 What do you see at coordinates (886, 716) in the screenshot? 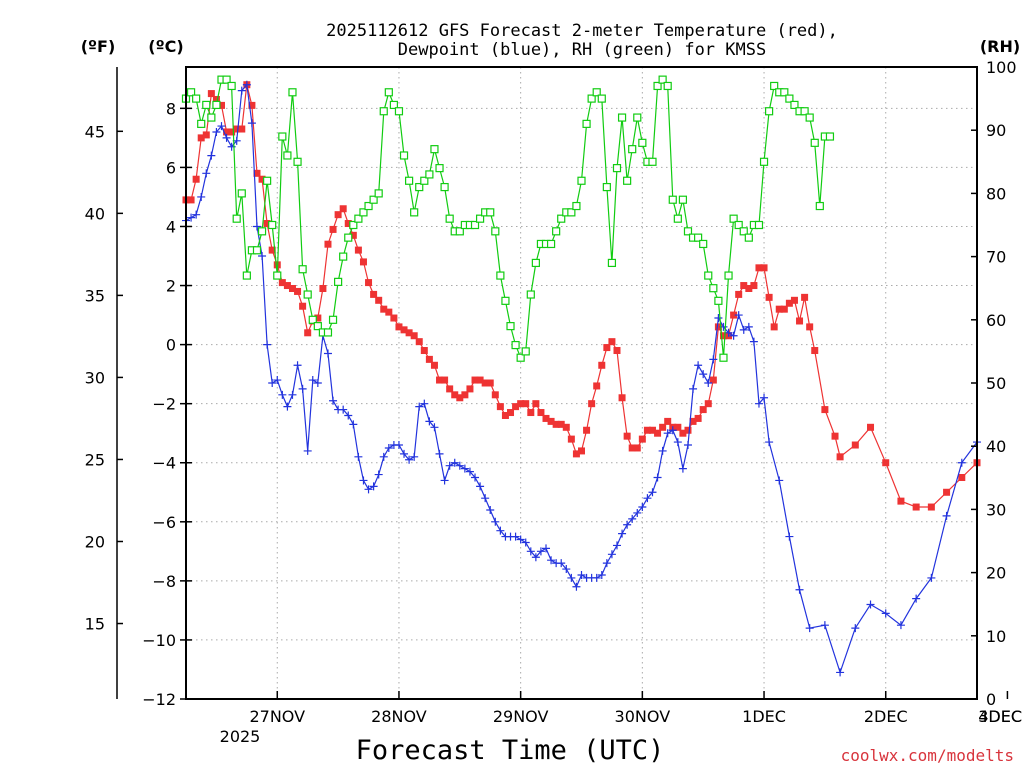
I see `x-tick-label: 2DEC` at bounding box center [886, 716].